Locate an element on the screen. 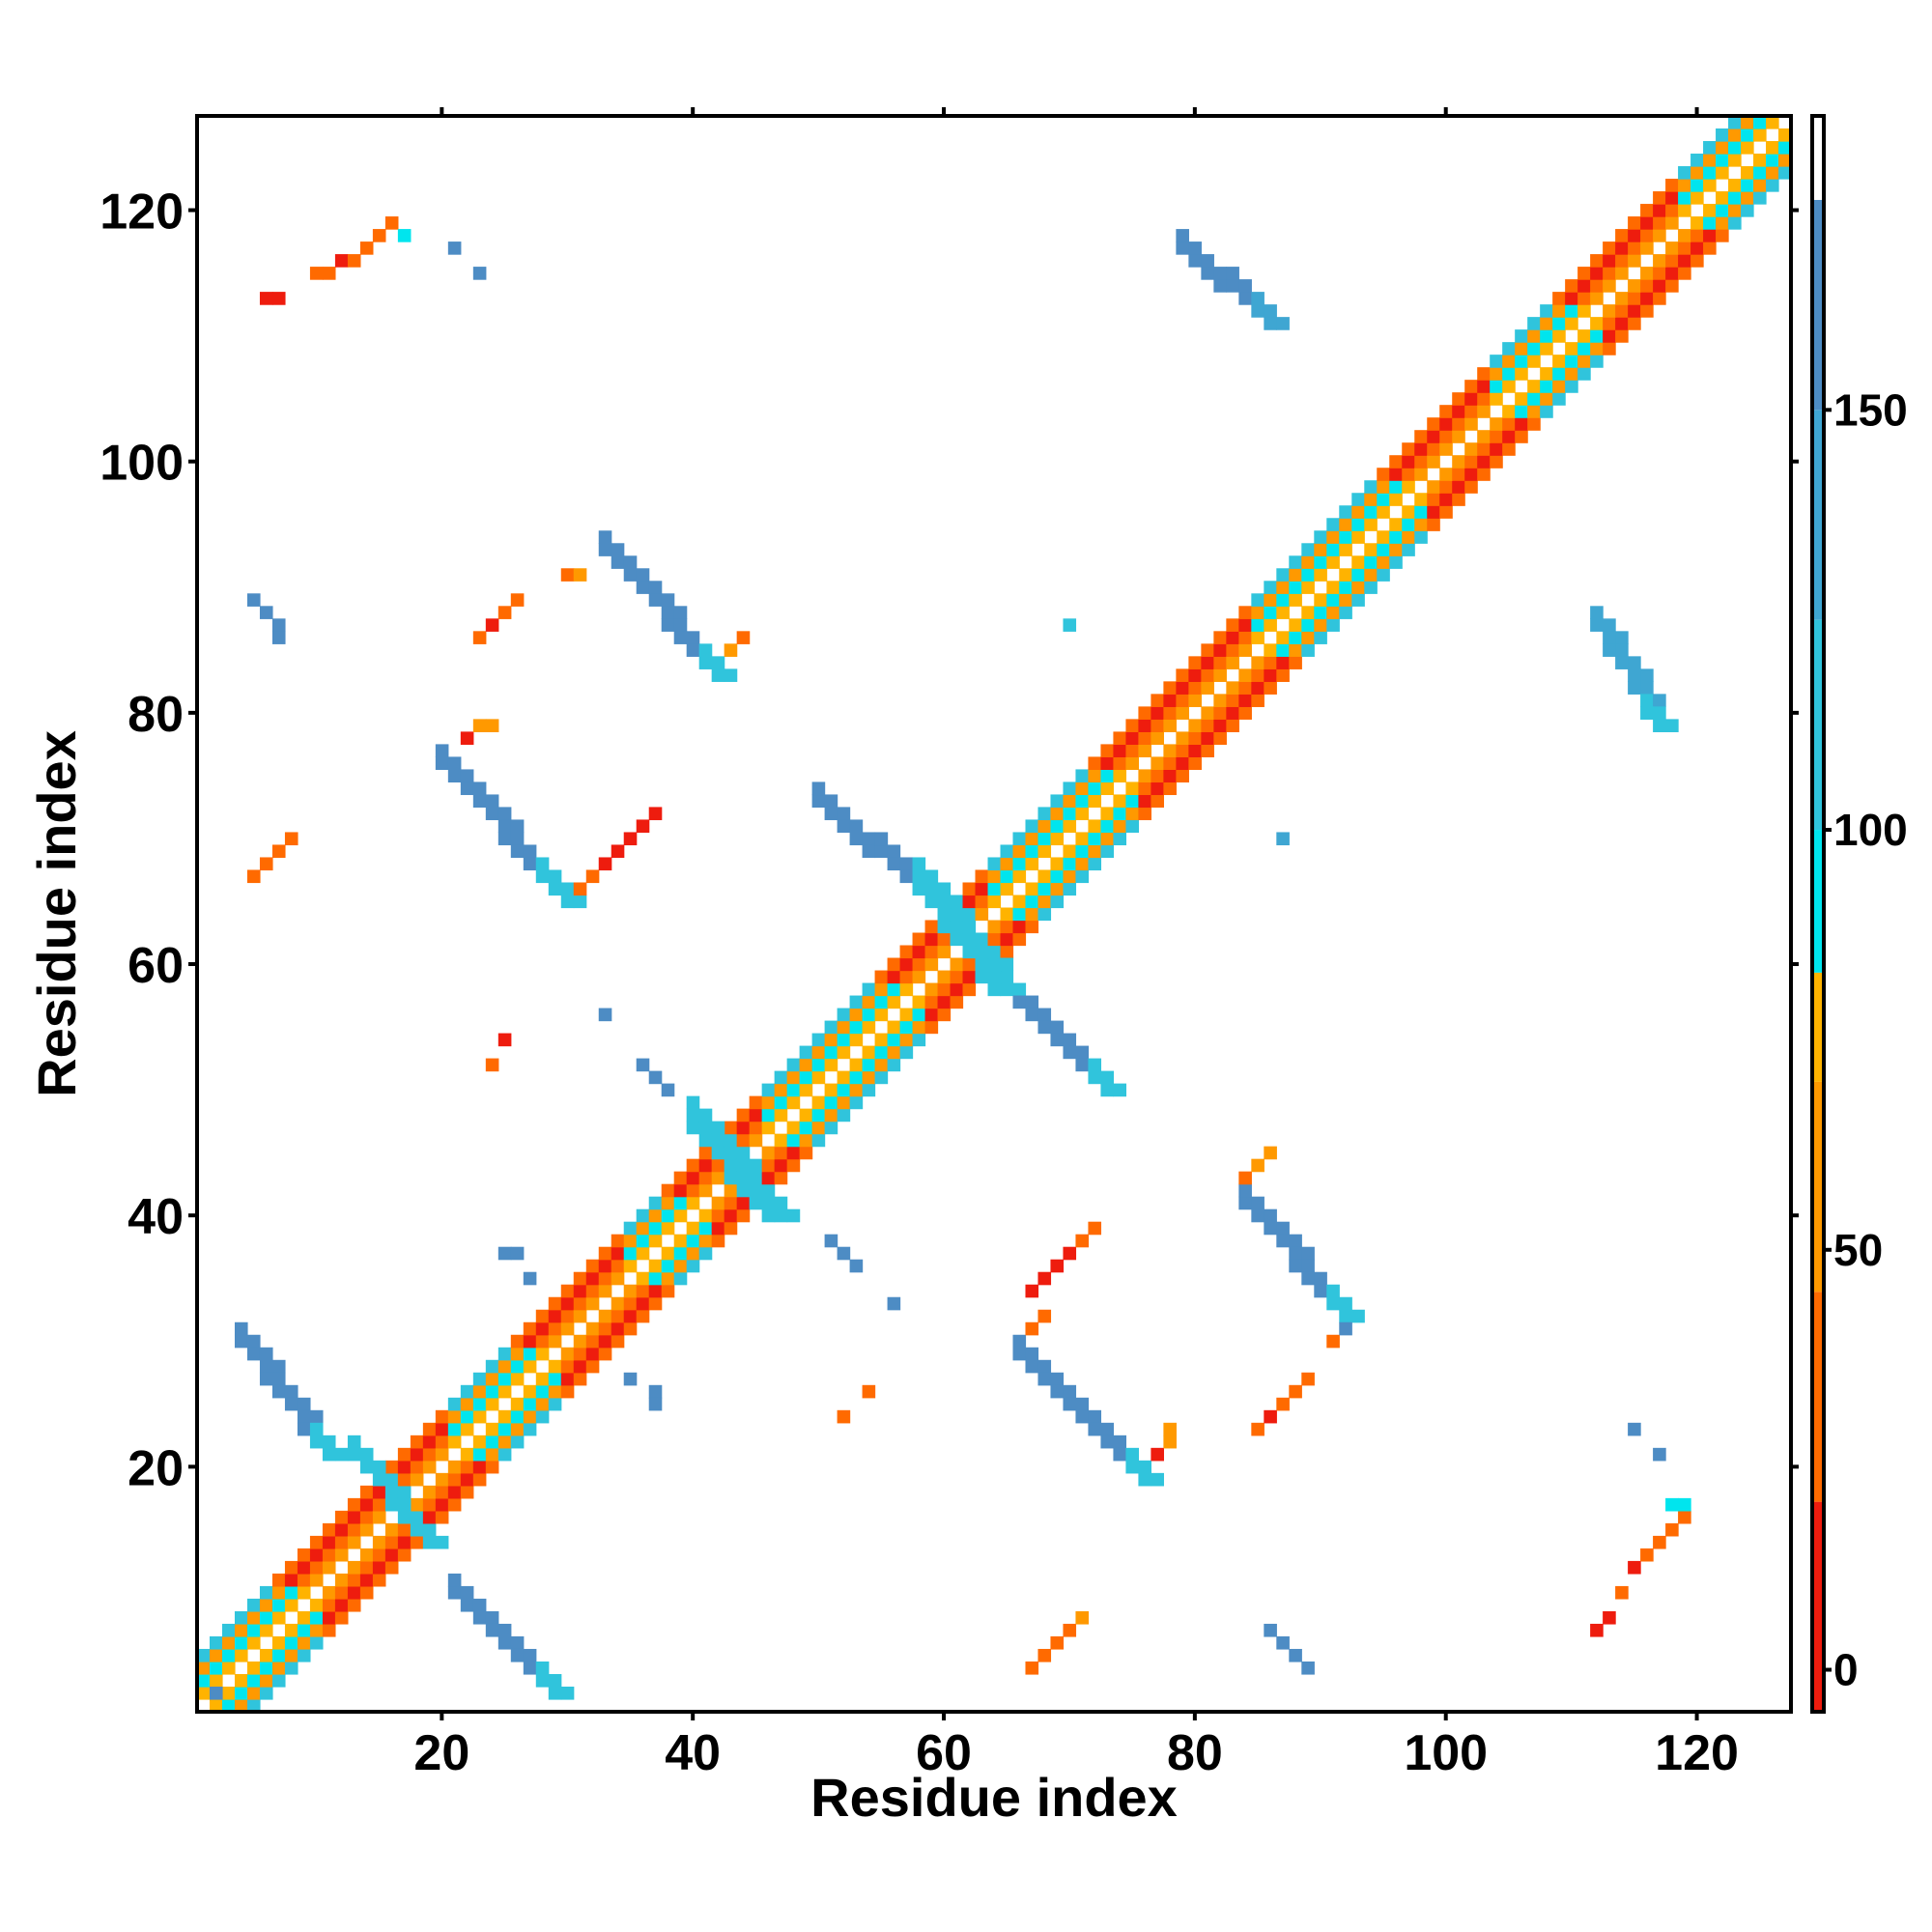  colorbar-band is located at coordinates (1818, 725).